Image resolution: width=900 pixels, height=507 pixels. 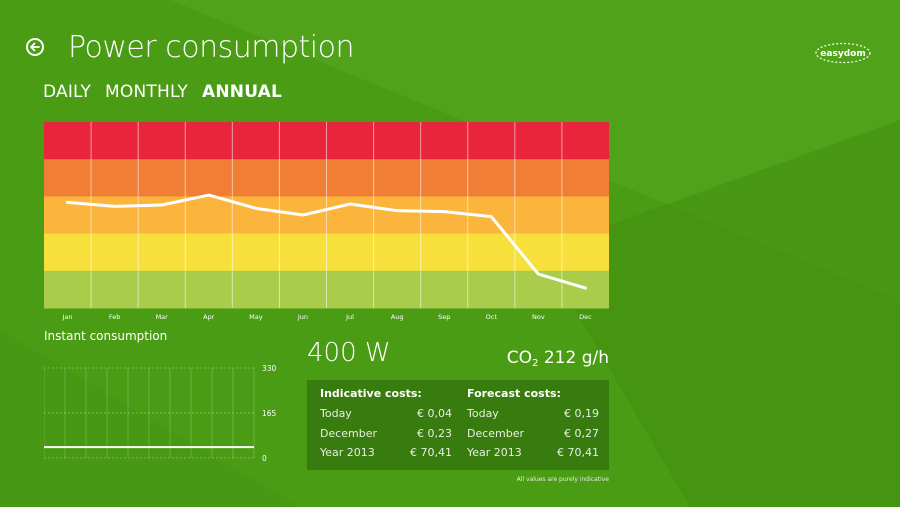 What do you see at coordinates (349, 317) in the screenshot?
I see `x-tick-label: Jul` at bounding box center [349, 317].